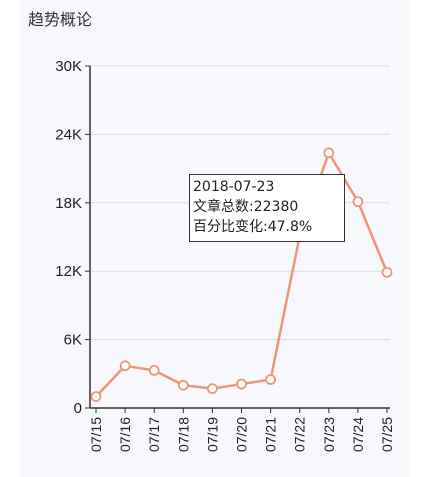 The width and height of the screenshot is (431, 477). I want to click on y-tick-label: 0, so click(78, 408).